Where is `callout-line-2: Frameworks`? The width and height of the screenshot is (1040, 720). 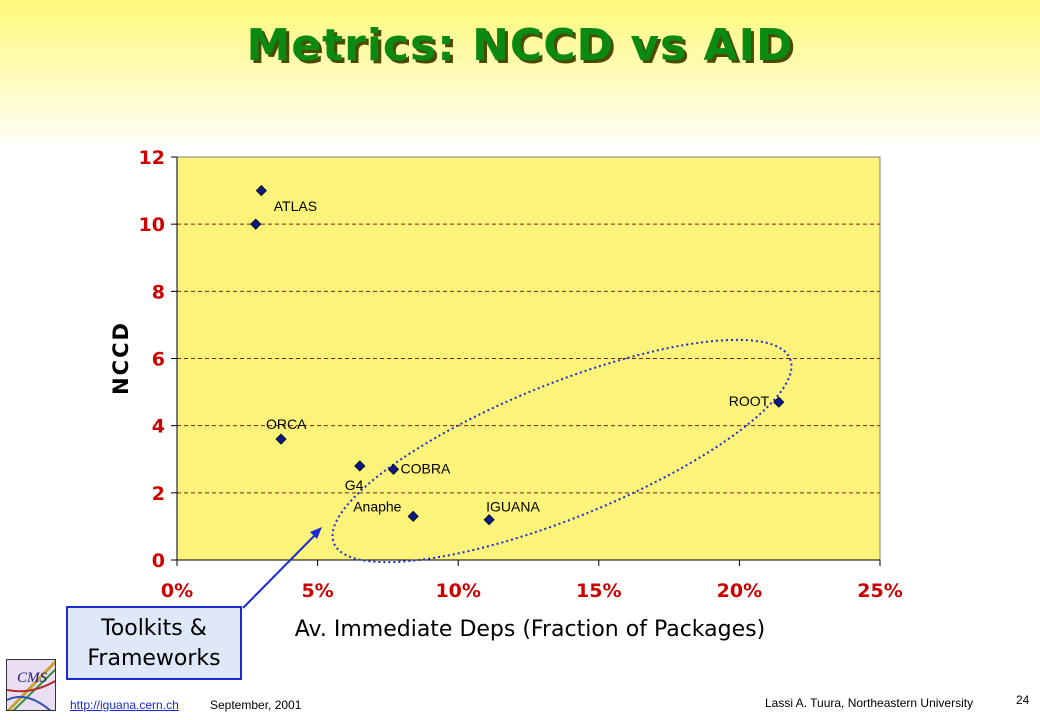 callout-line-2: Frameworks is located at coordinates (154, 658).